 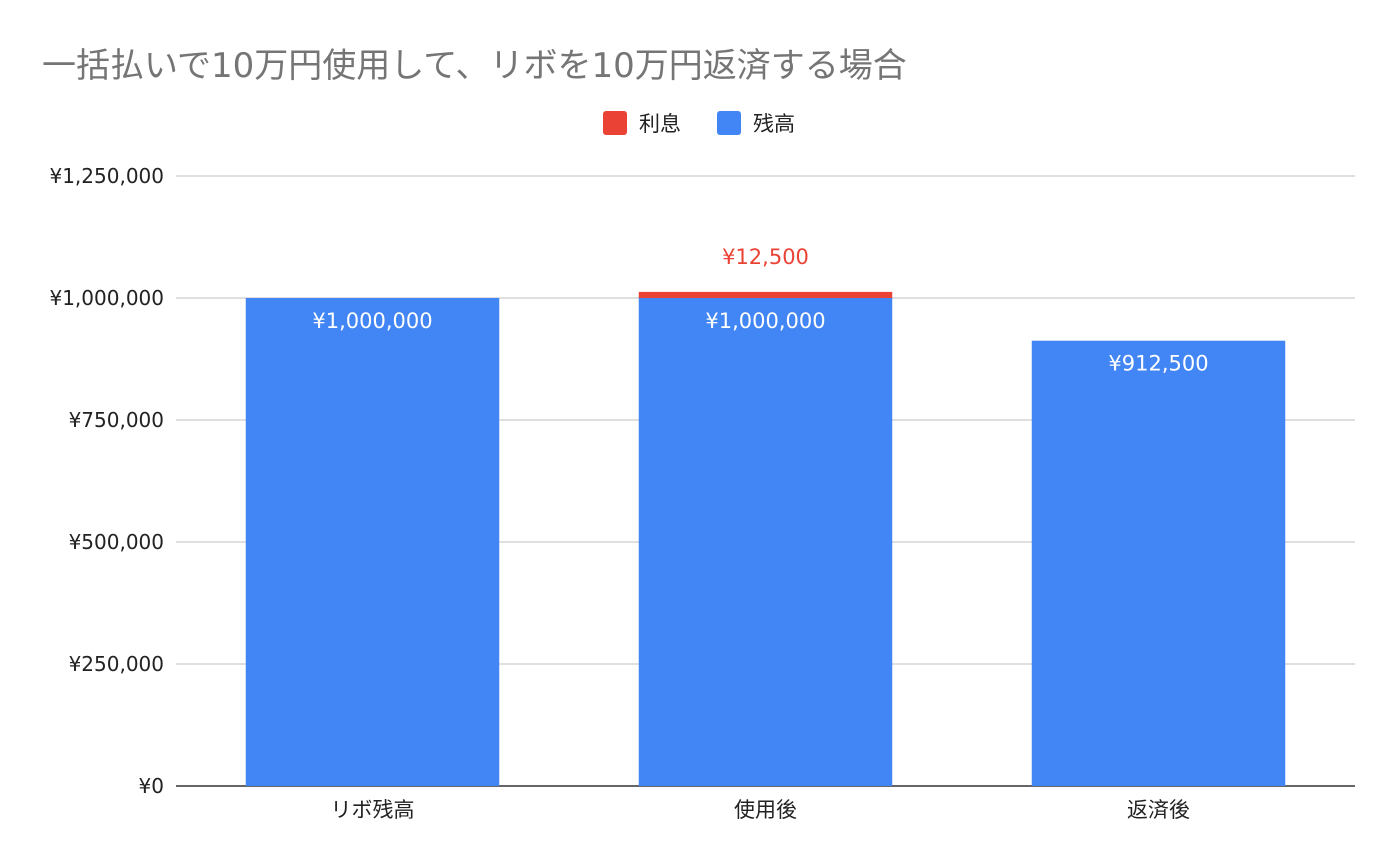 What do you see at coordinates (660, 124) in the screenshot?
I see `legend-label-interest: 利息` at bounding box center [660, 124].